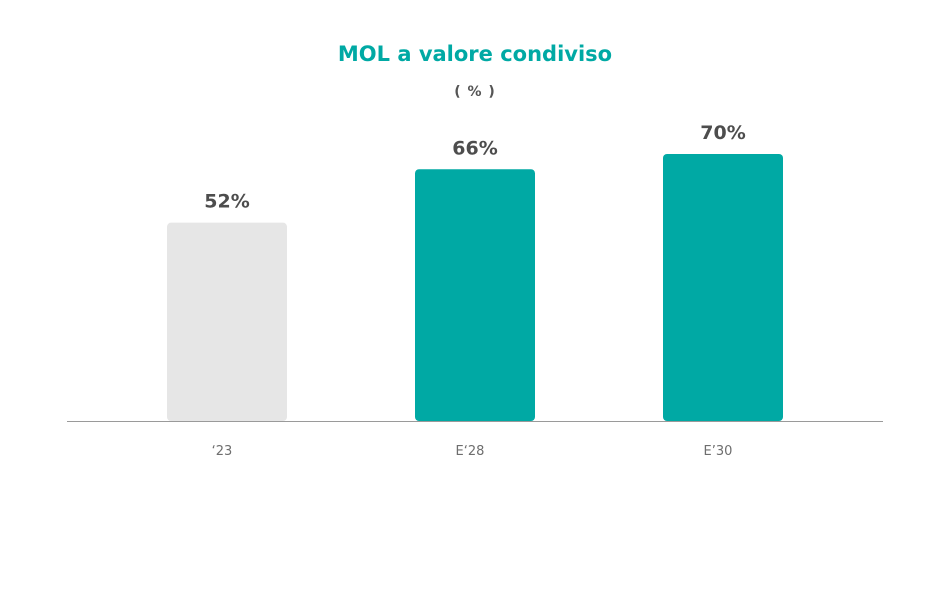 This screenshot has height=600, width=950. I want to click on x-tick-label-1: ‘23, so click(222, 451).